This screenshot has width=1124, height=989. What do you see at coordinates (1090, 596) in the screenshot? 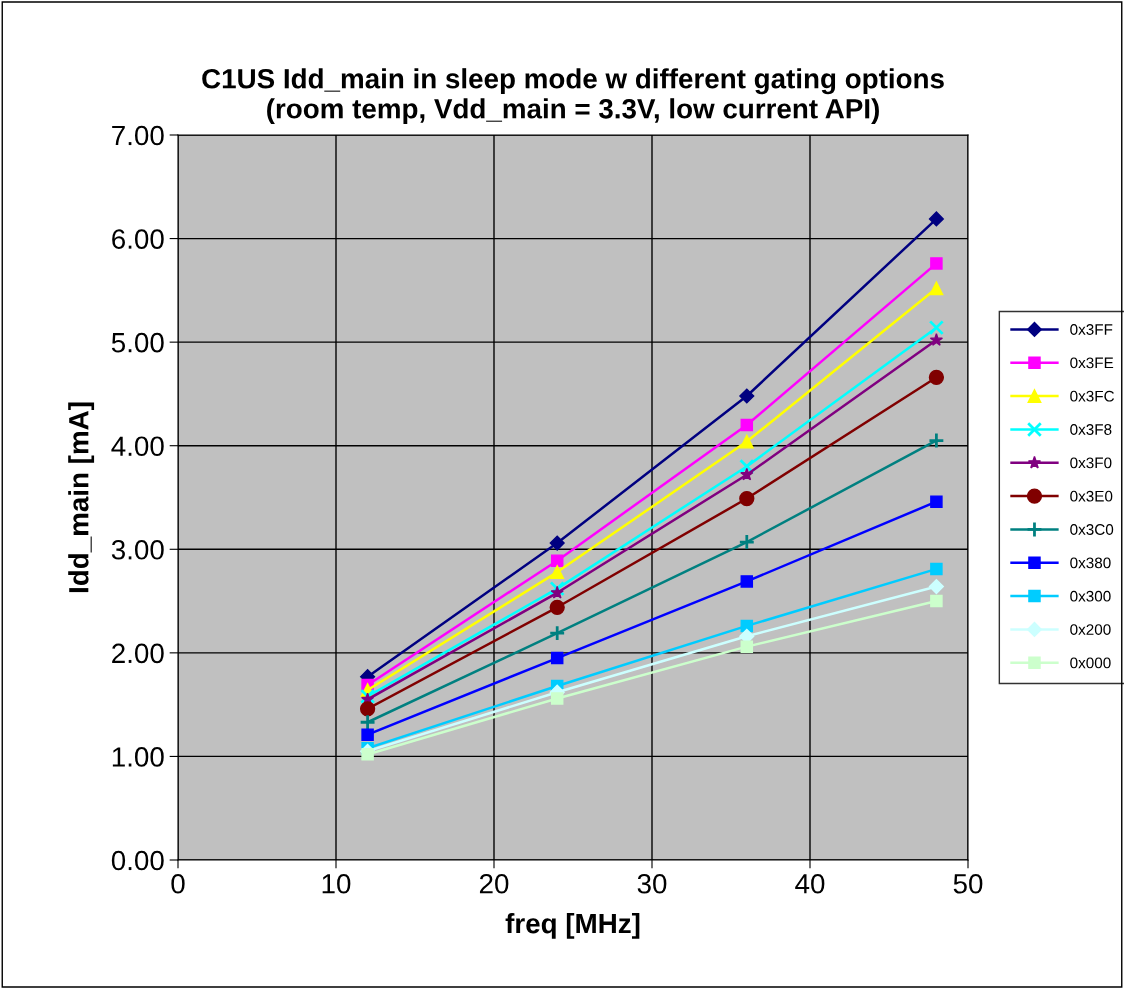
I see `legend-label: 0x300` at bounding box center [1090, 596].